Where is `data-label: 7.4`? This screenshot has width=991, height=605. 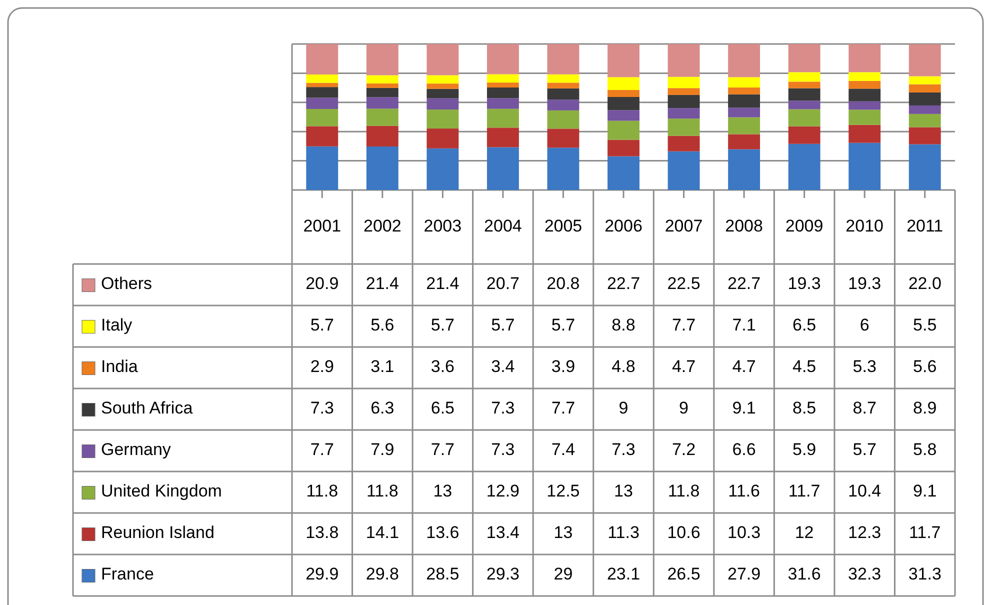 data-label: 7.4 is located at coordinates (563, 450).